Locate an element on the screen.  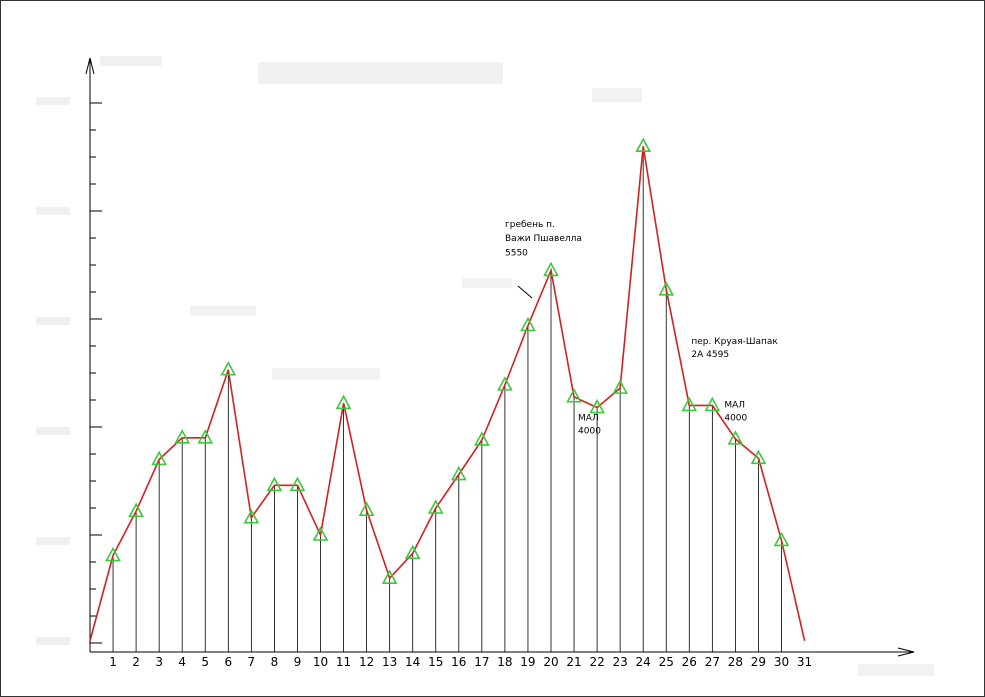
x-tick-label: 28 is located at coordinates (735, 662).